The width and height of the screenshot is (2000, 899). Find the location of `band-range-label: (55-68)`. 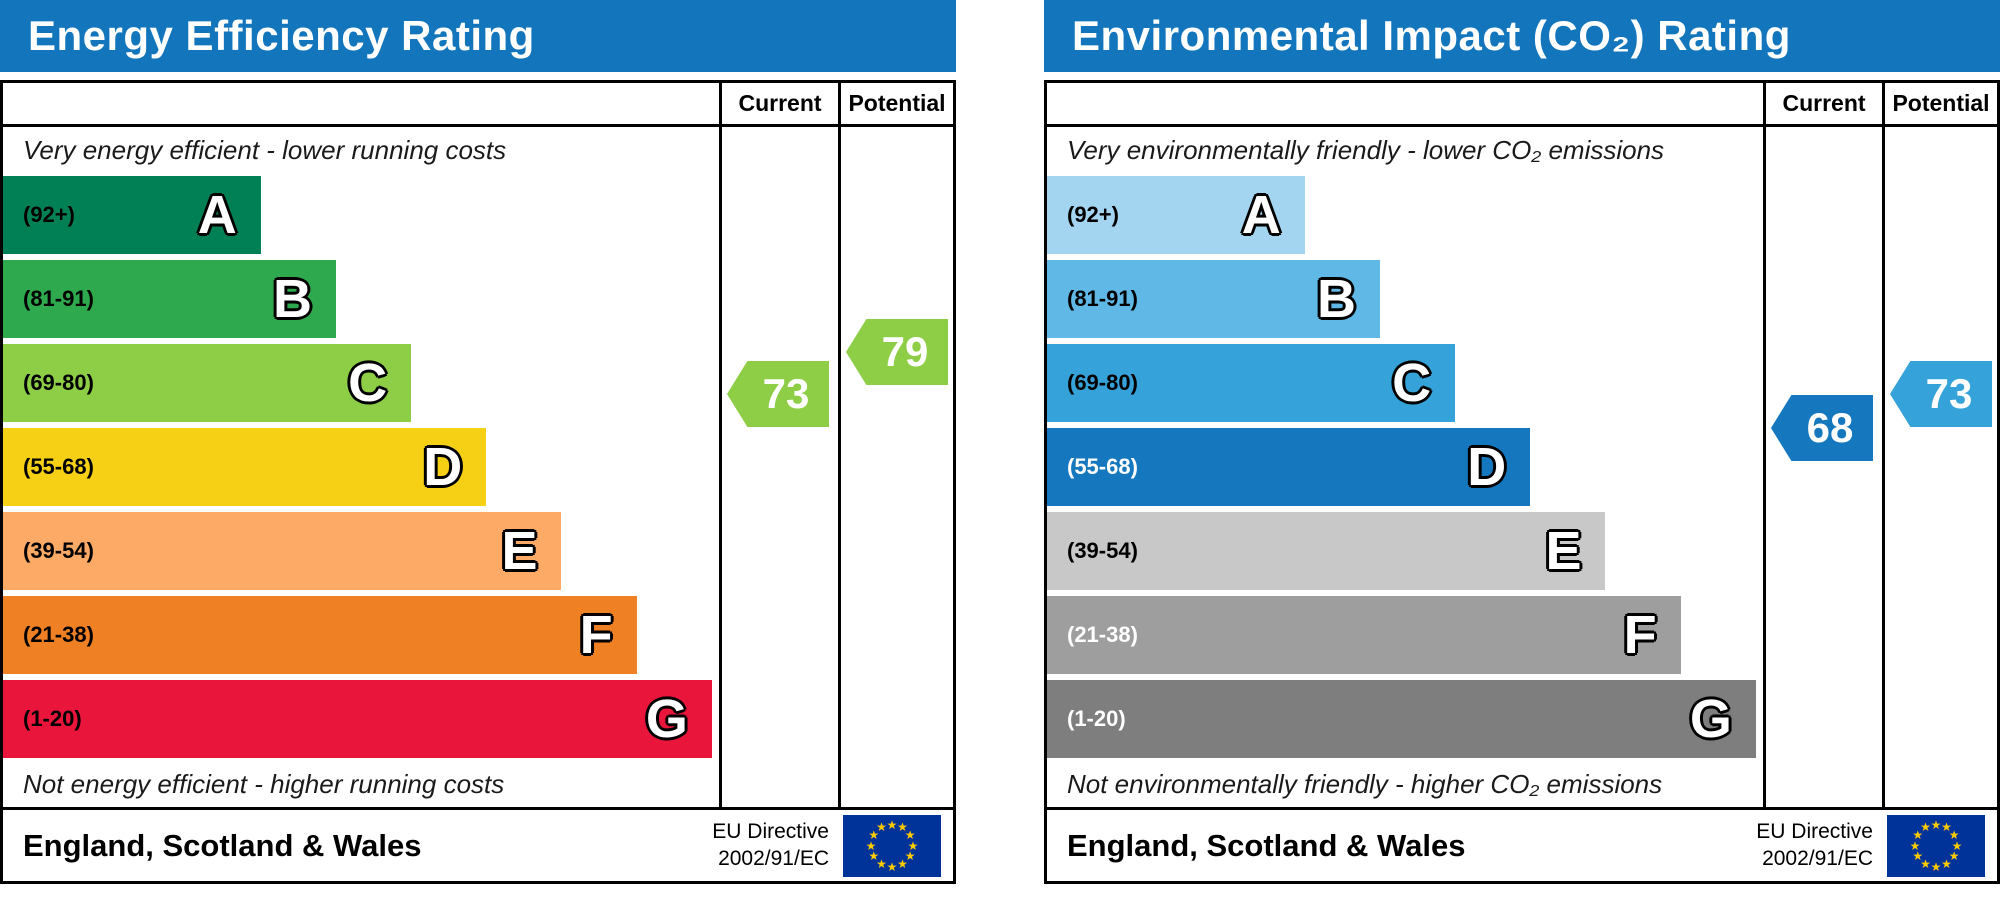

band-range-label: (55-68) is located at coordinates (1102, 466).